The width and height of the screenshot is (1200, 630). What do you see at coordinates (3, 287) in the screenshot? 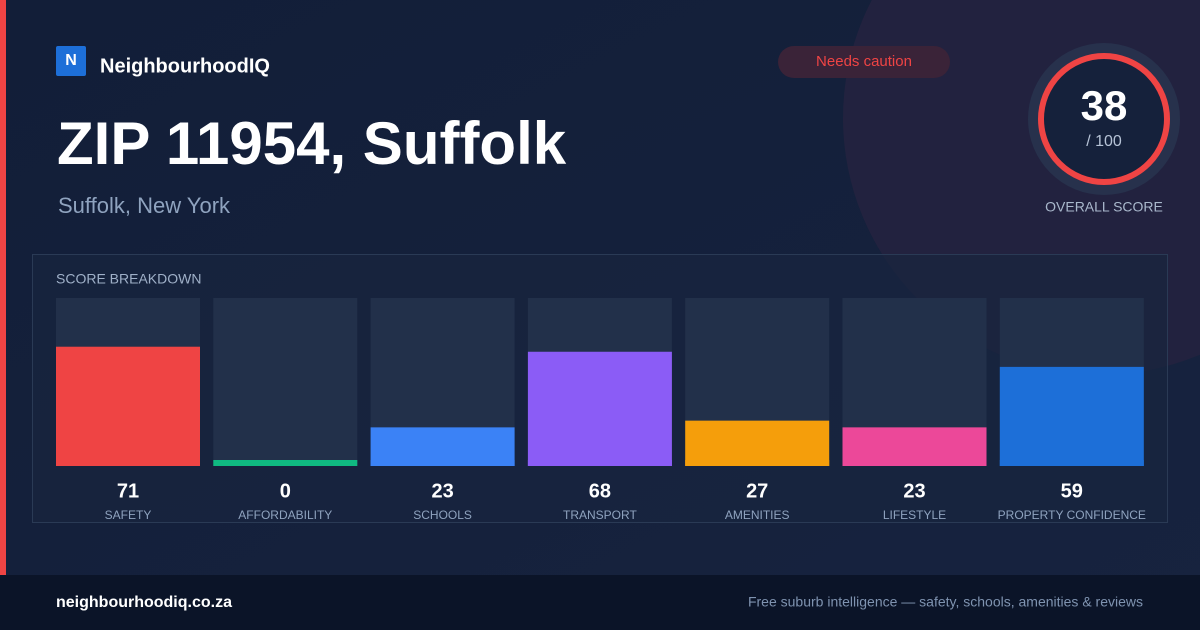
I see `accent-stripe` at bounding box center [3, 287].